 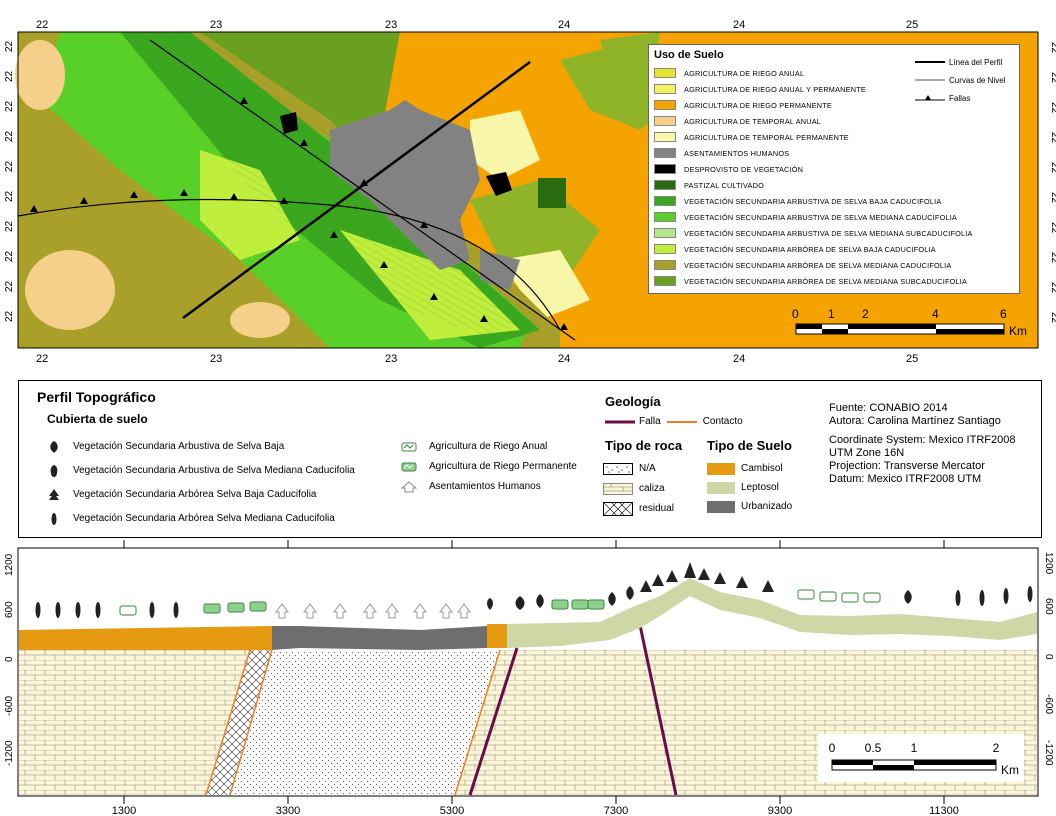 I want to click on map-scalebar-tick: 2, so click(x=865, y=314).